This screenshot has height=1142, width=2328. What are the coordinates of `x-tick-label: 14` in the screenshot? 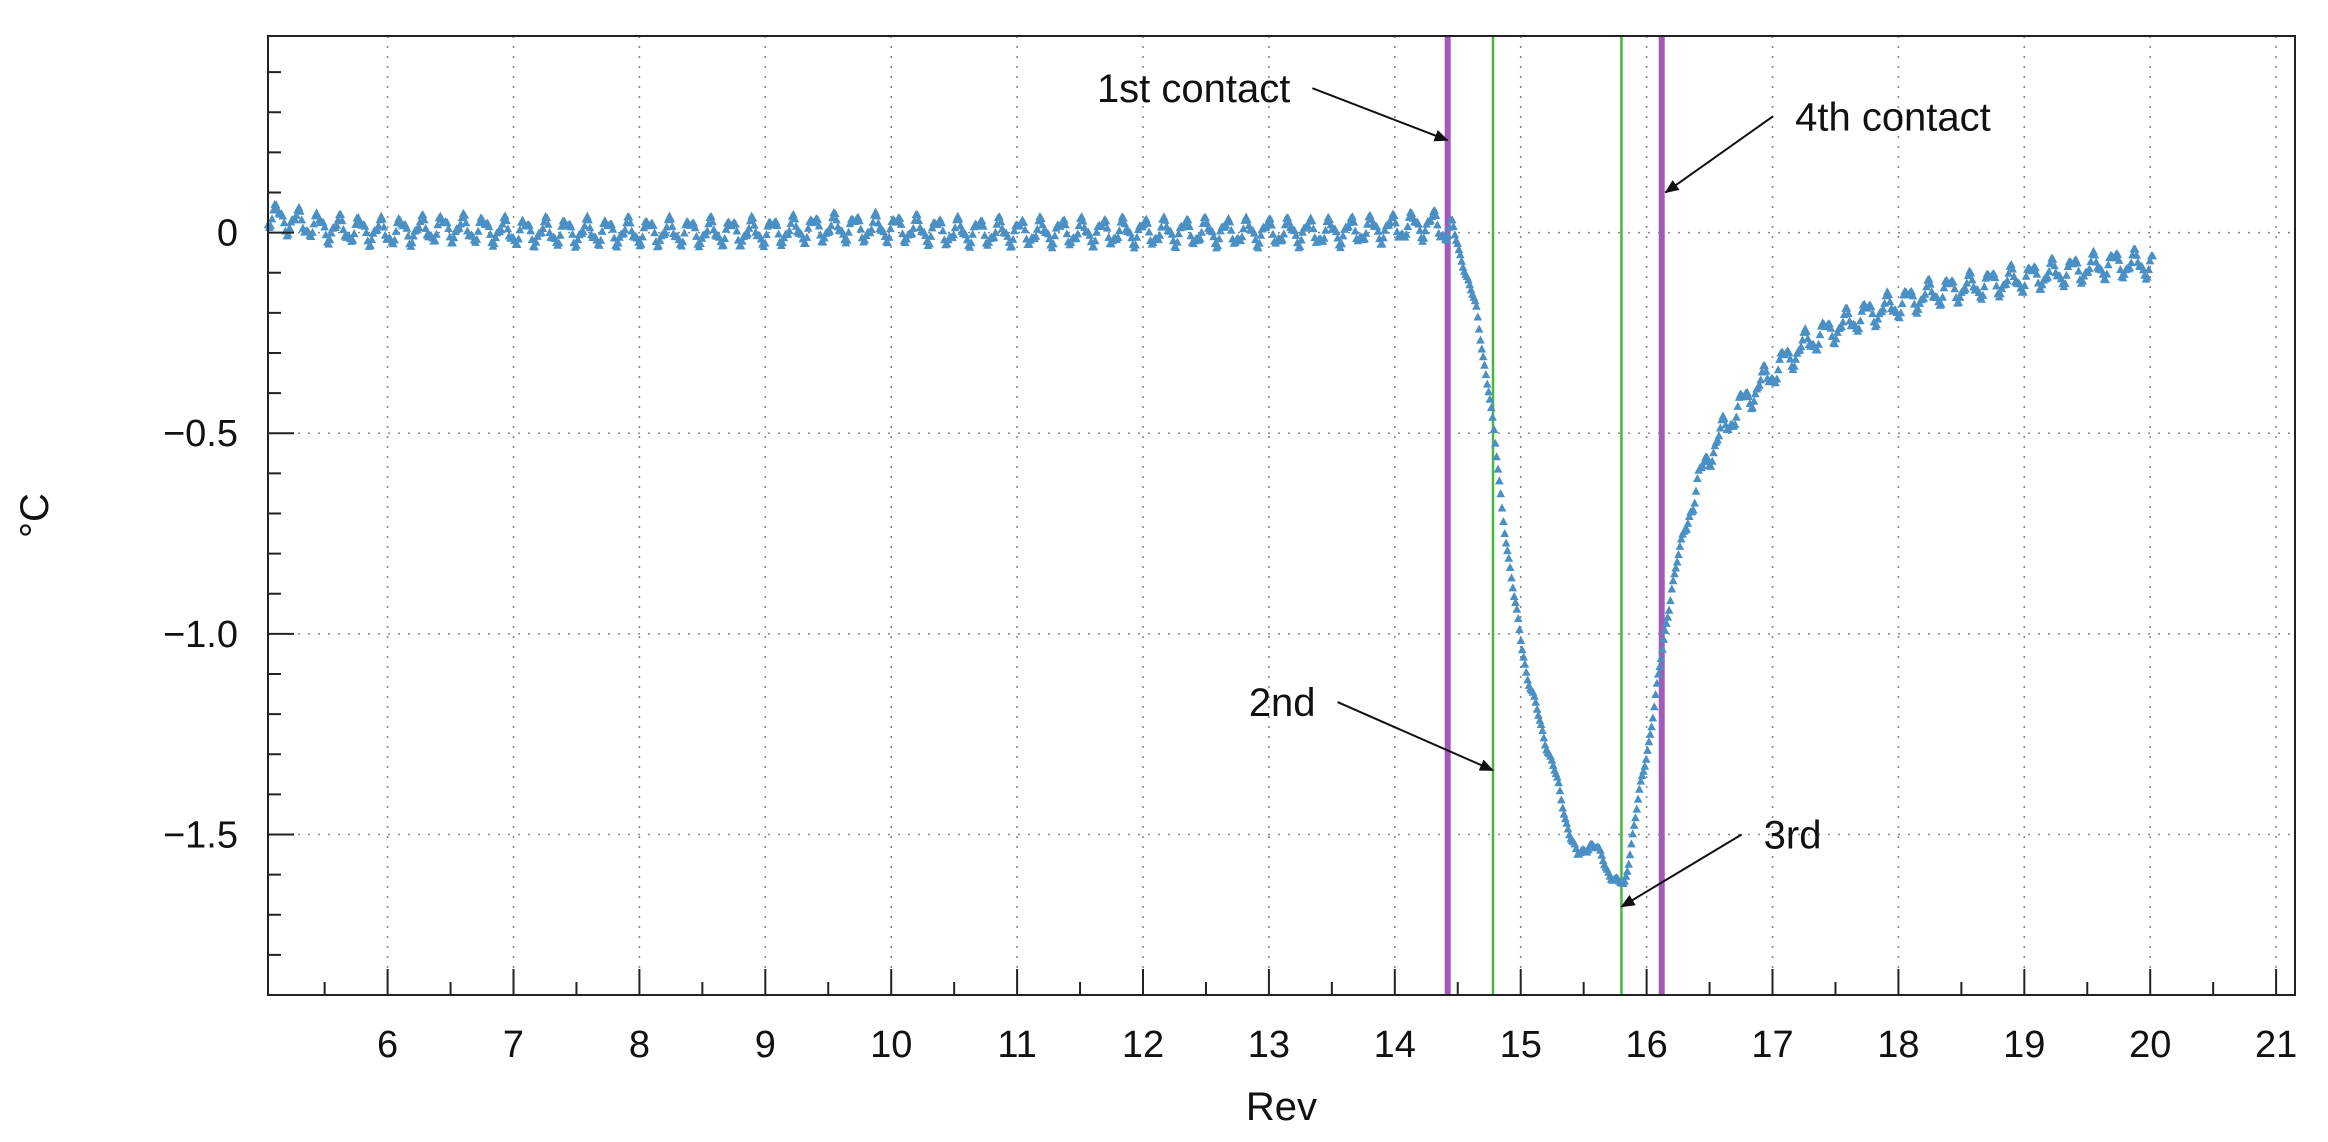 It's located at (1395, 1045).